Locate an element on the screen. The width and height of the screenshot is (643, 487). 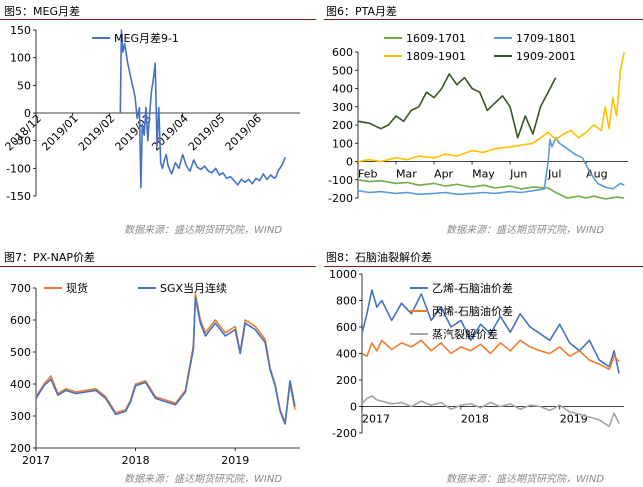
source-note-right-bottom: 数据来源：盛达期货研究院，WIND is located at coordinates (525, 479).